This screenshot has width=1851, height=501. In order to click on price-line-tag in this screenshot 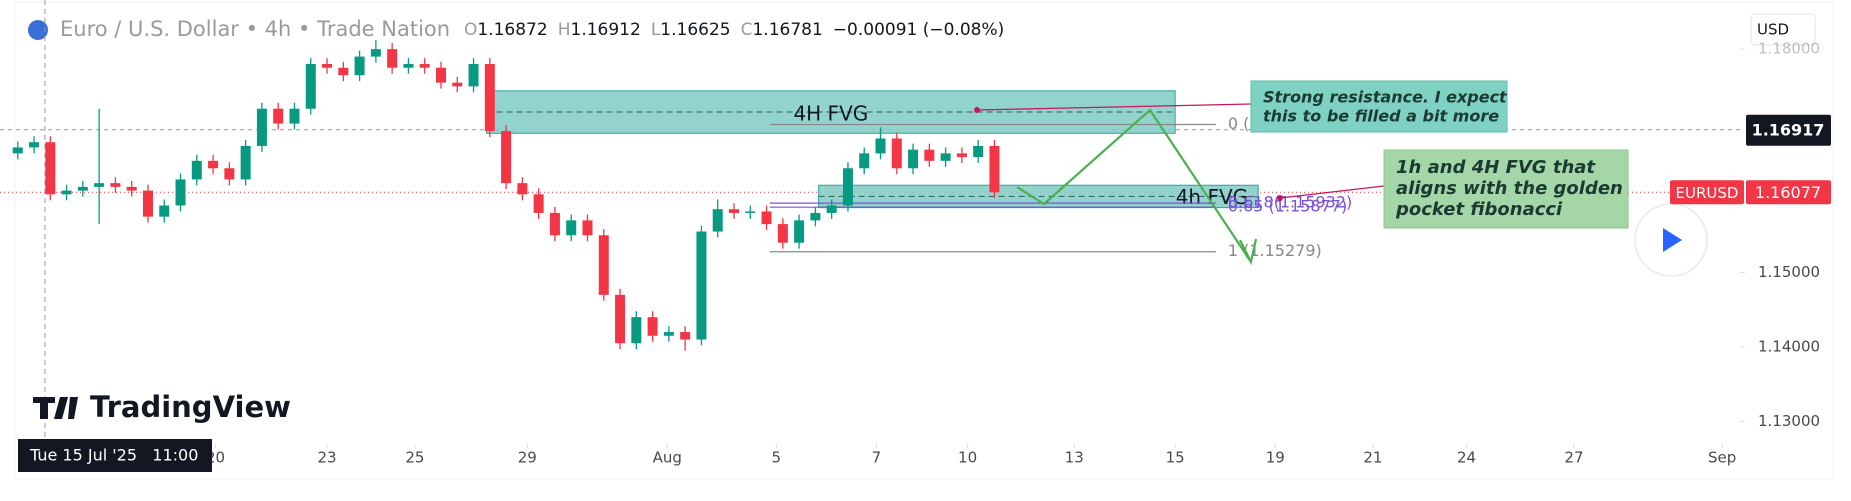, I will do `click(1788, 130)`.